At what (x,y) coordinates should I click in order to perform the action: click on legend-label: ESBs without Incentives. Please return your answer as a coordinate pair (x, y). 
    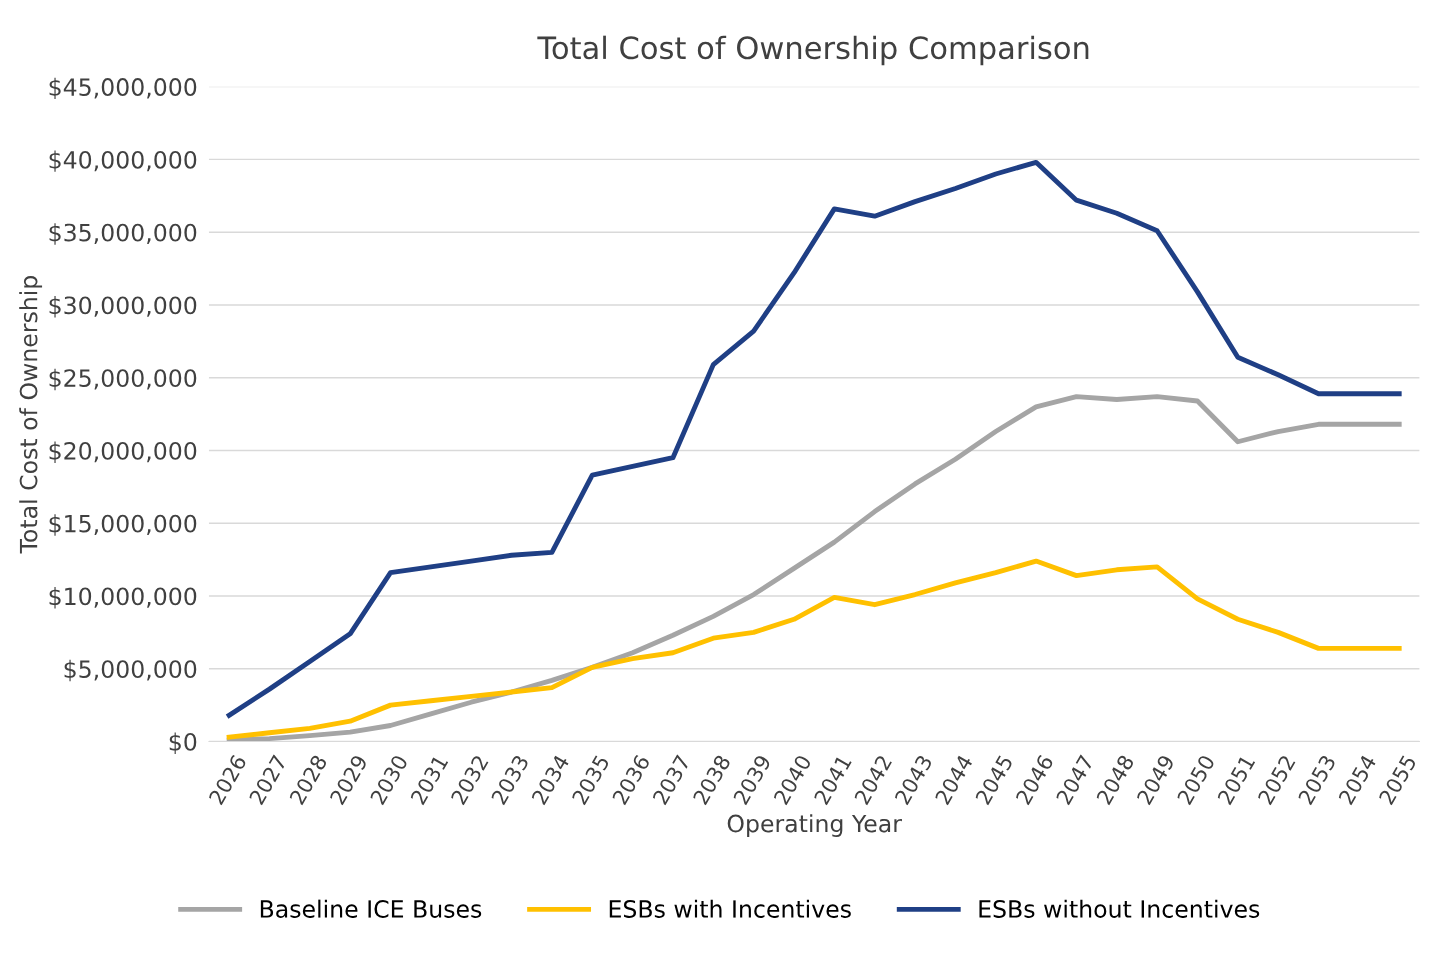
    Looking at the image, I should click on (1119, 908).